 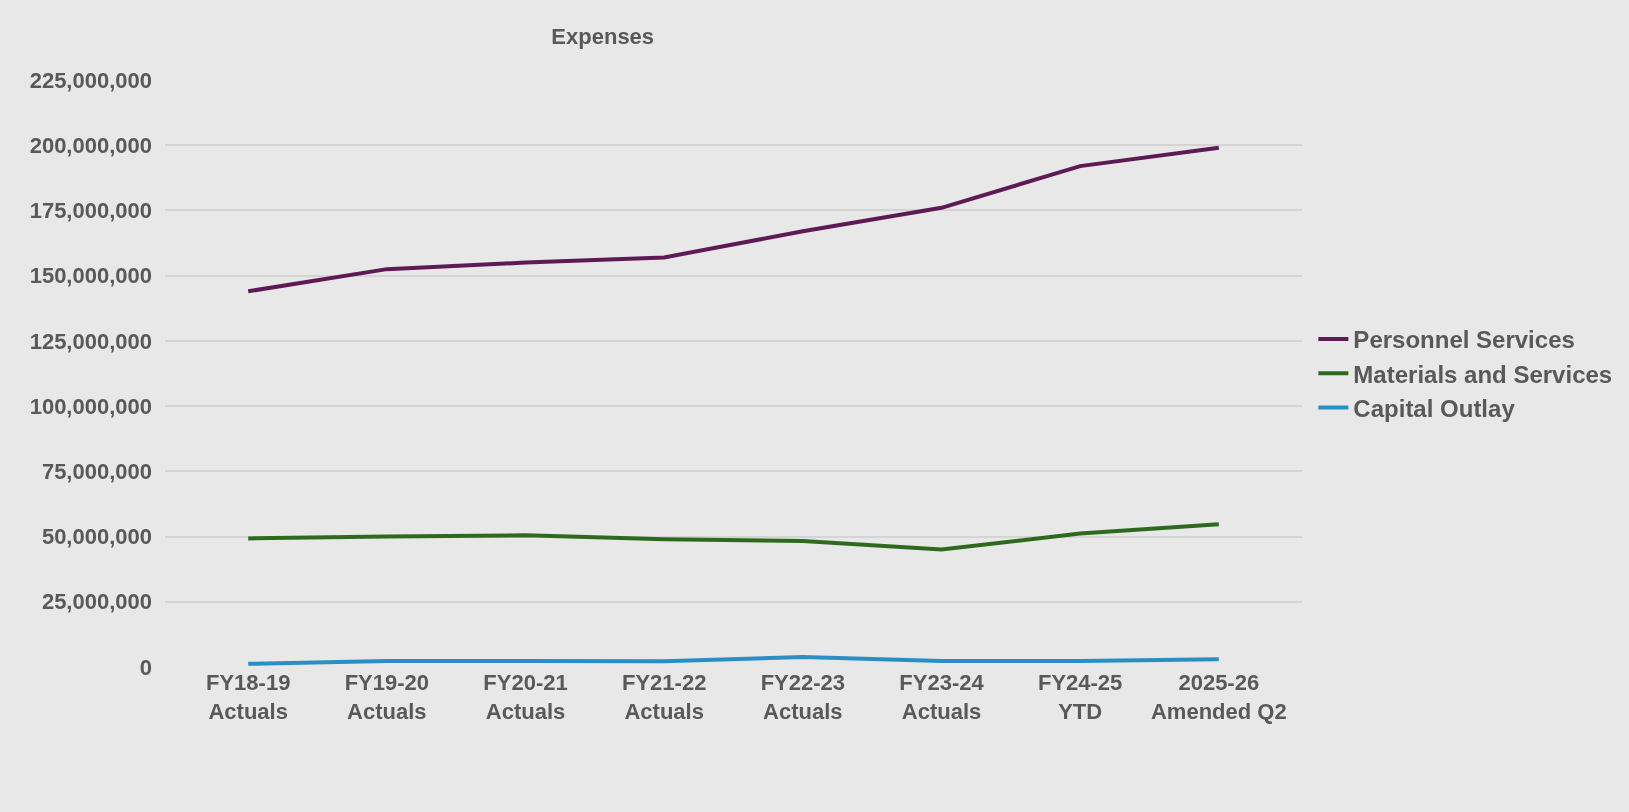 I want to click on x-tick-label: FY21-22 Actuals, so click(x=664, y=697).